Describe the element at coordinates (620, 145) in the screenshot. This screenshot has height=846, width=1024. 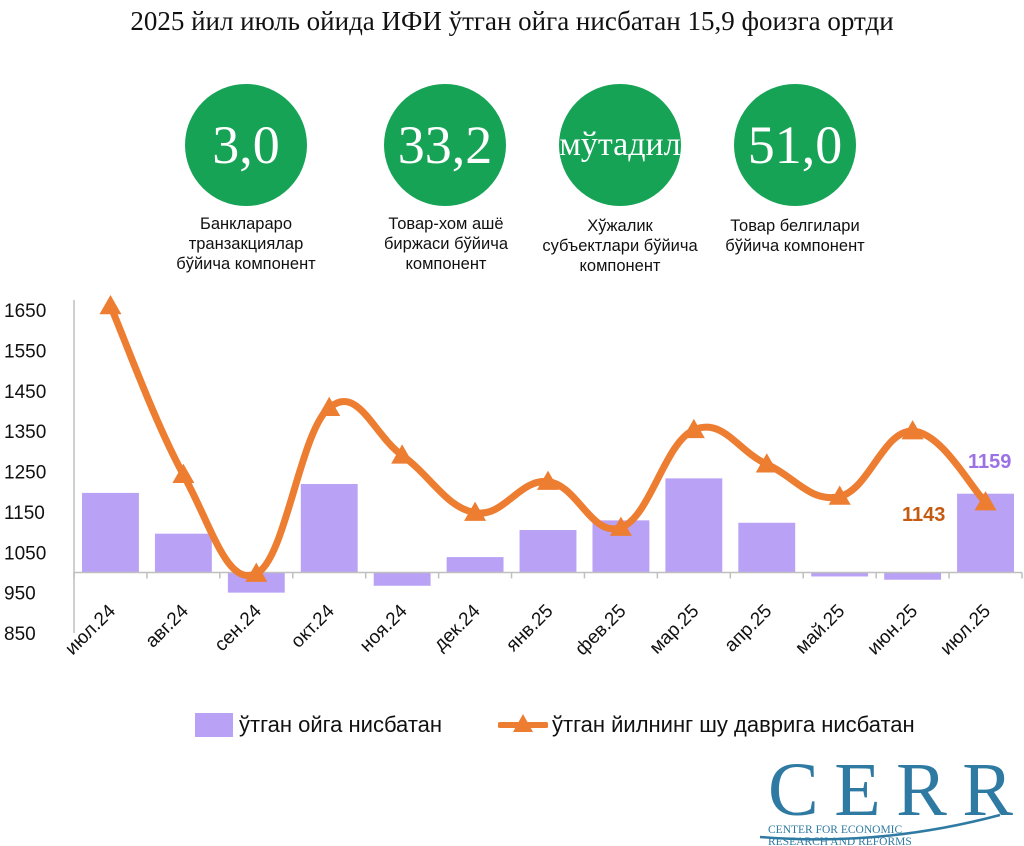
I see `component-circle-business: мўтадил` at that location.